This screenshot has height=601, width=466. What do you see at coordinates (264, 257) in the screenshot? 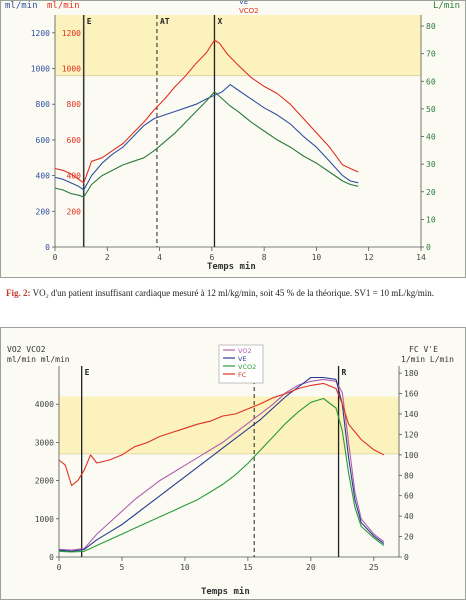
I see `x-tick-label: 8` at bounding box center [264, 257].